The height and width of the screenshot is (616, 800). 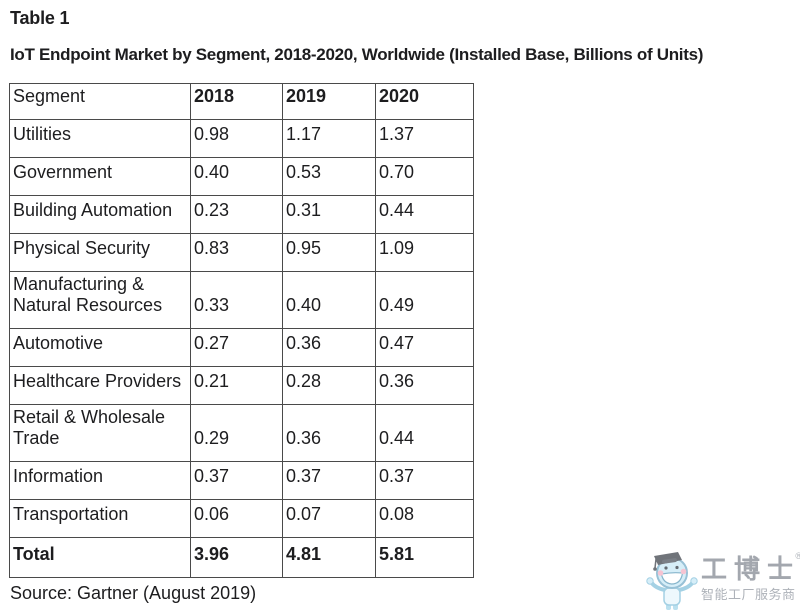 What do you see at coordinates (424, 176) in the screenshot?
I see `value-cell: 0.70` at bounding box center [424, 176].